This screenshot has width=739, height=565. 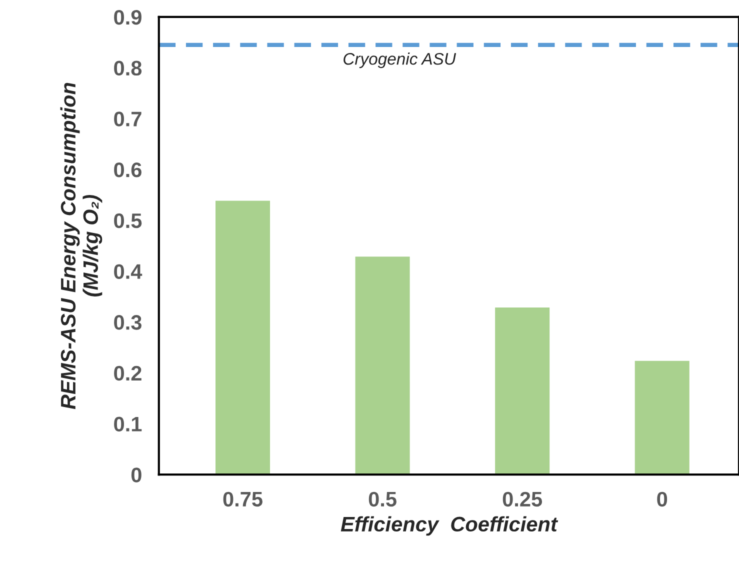 I want to click on y-axis-title: REMS-ASU Energy Consumption (MJ/kg O₂), so click(x=81, y=246).